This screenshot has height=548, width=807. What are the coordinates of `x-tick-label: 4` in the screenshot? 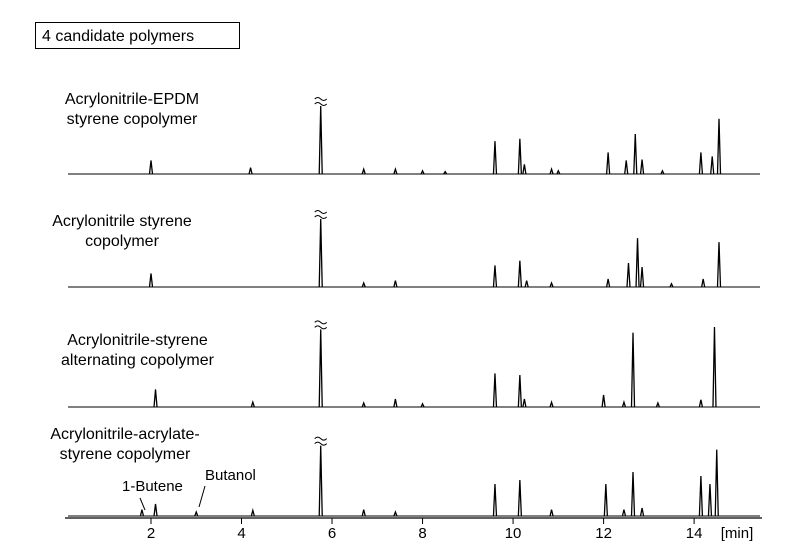 It's located at (241, 533).